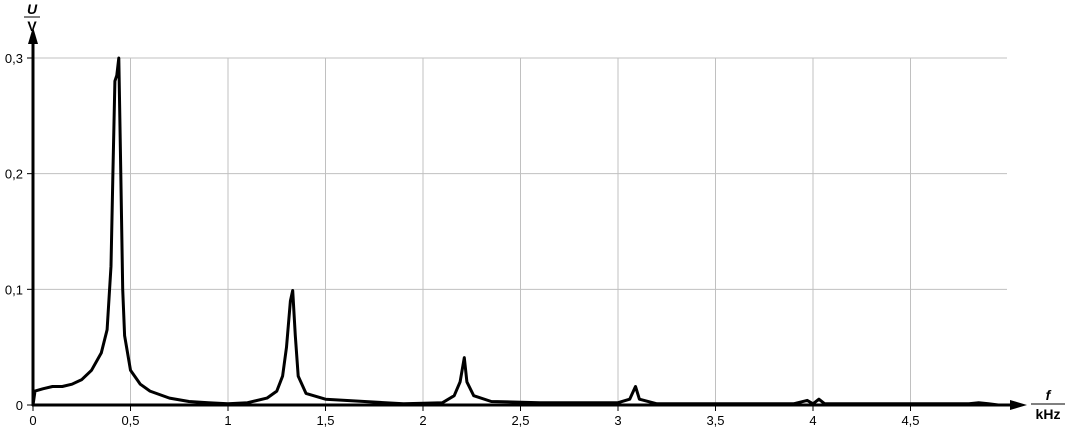 This screenshot has width=1070, height=436. Describe the element at coordinates (910, 420) in the screenshot. I see `x-tick-label: 4,5` at that location.